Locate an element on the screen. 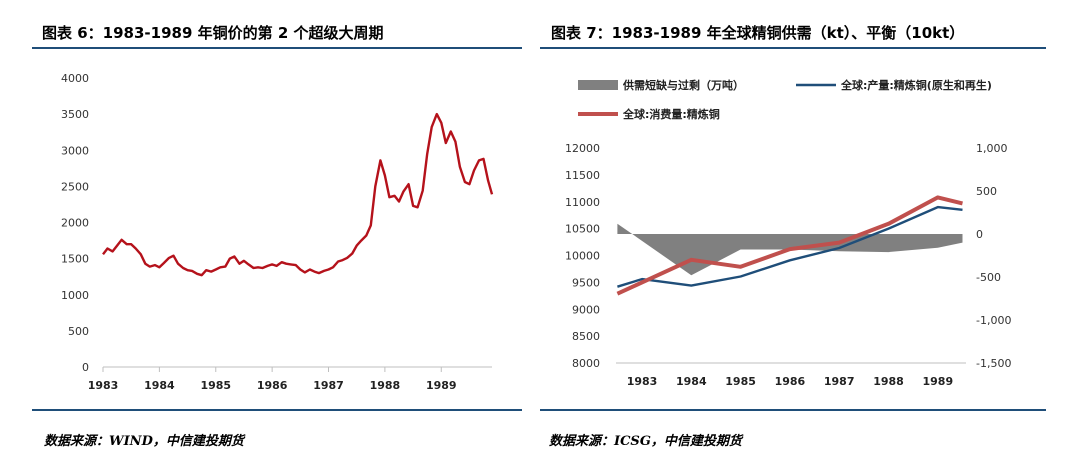 The image size is (1075, 472). right-left-y-tick-label: 10000 is located at coordinates (582, 256).